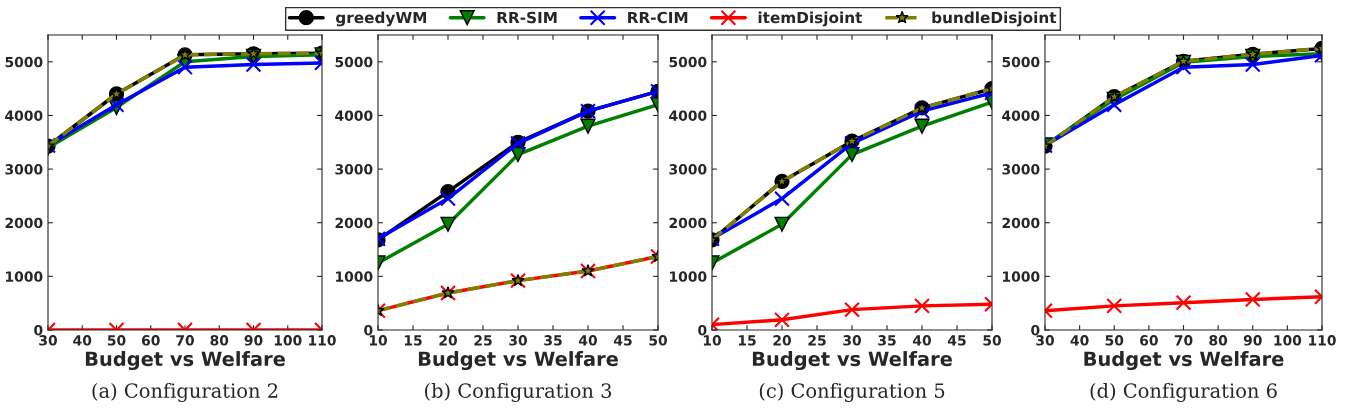 The image size is (1346, 410). I want to click on legend-label: greedyWM, so click(381, 19).